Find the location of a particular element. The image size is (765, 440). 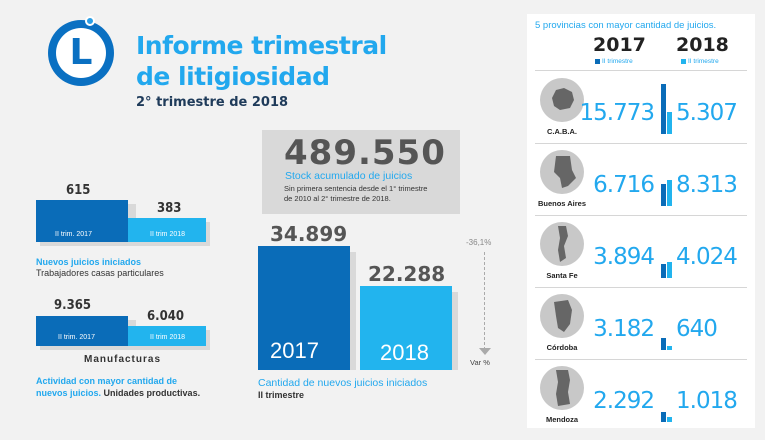

buenos-aires-map-icon is located at coordinates (562, 172).